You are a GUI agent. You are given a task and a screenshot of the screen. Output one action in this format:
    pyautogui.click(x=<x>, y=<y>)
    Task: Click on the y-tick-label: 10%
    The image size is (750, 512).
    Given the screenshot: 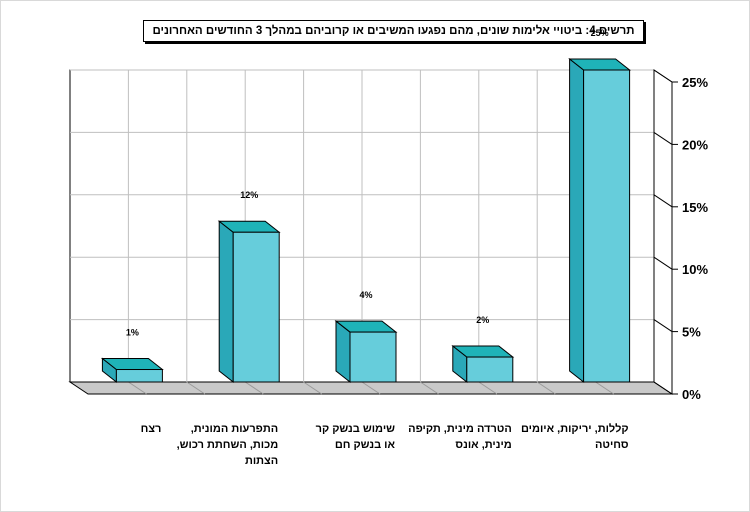 What is the action you would take?
    pyautogui.click(x=695, y=269)
    